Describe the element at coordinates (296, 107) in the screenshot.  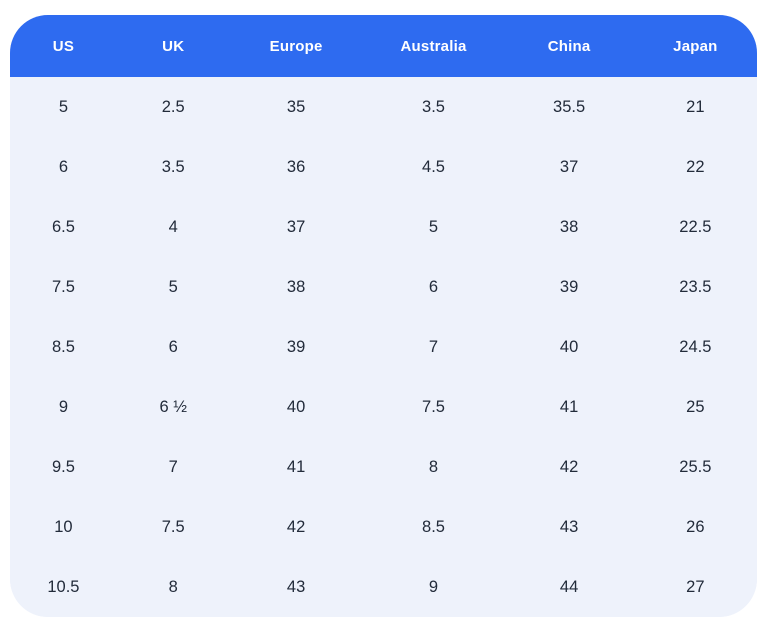
I see `table-cell: 35` at that location.